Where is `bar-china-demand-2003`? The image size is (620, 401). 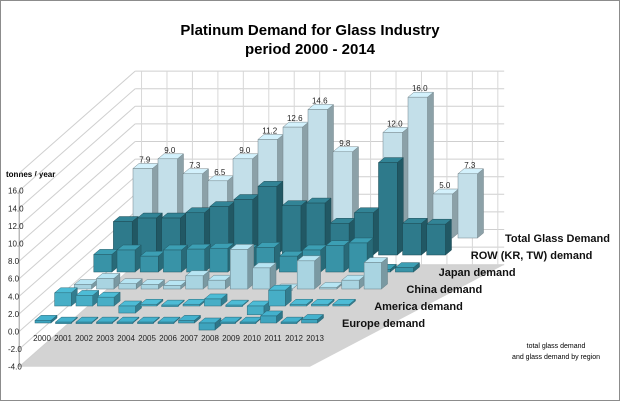 bar-china-demand-2003 is located at coordinates (149, 287).